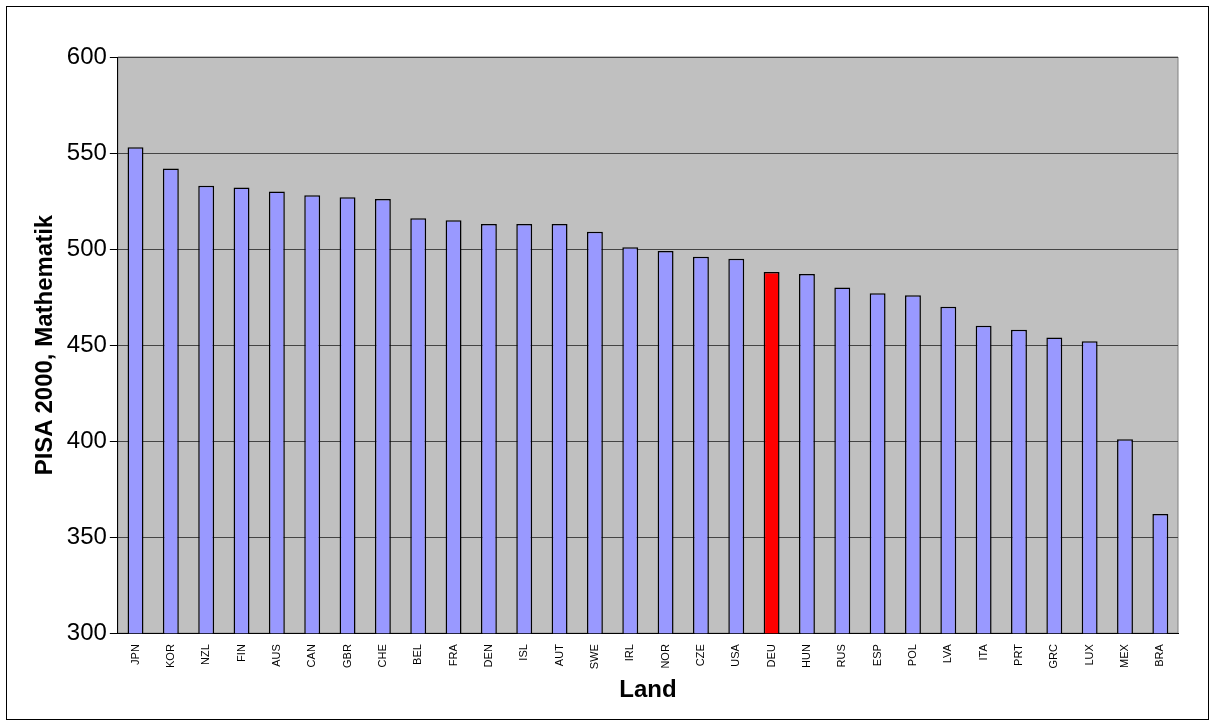  What do you see at coordinates (841, 656) in the screenshot?
I see `x-tick-label: RUS` at bounding box center [841, 656].